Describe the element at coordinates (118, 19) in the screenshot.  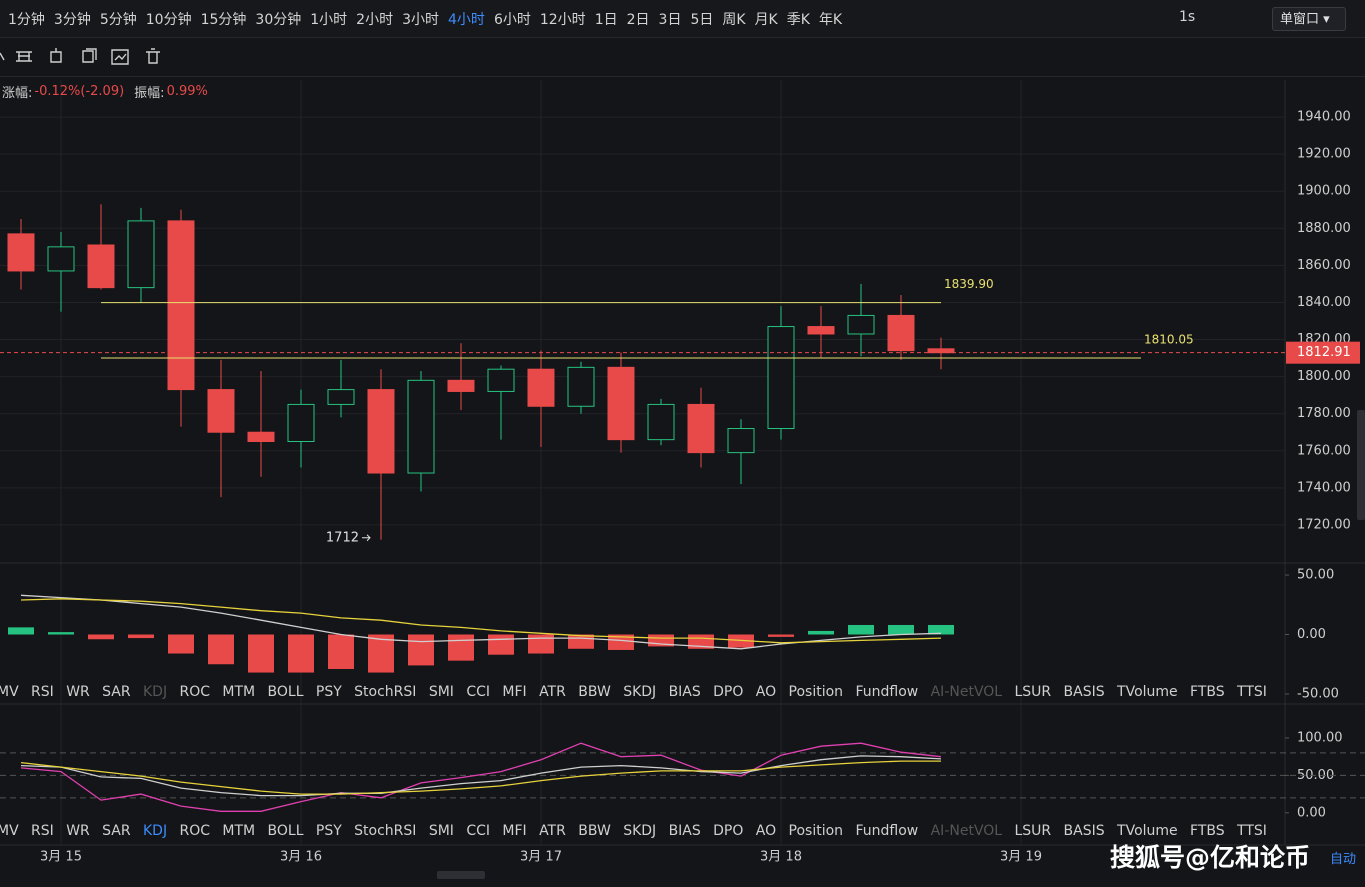
I see `interval-button: 5分钟` at that location.